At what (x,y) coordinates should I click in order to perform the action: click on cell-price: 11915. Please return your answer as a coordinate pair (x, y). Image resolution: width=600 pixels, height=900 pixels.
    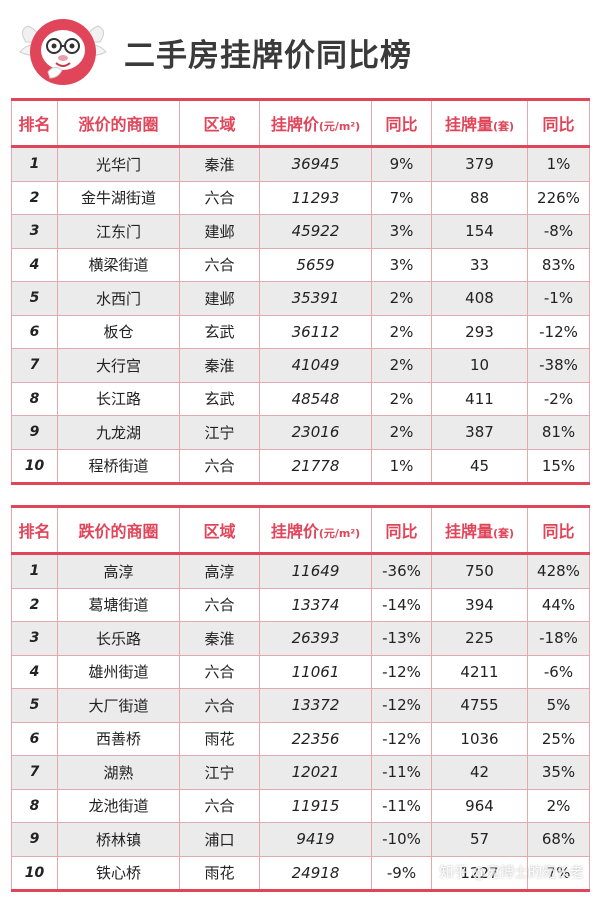
    Looking at the image, I should click on (315, 805).